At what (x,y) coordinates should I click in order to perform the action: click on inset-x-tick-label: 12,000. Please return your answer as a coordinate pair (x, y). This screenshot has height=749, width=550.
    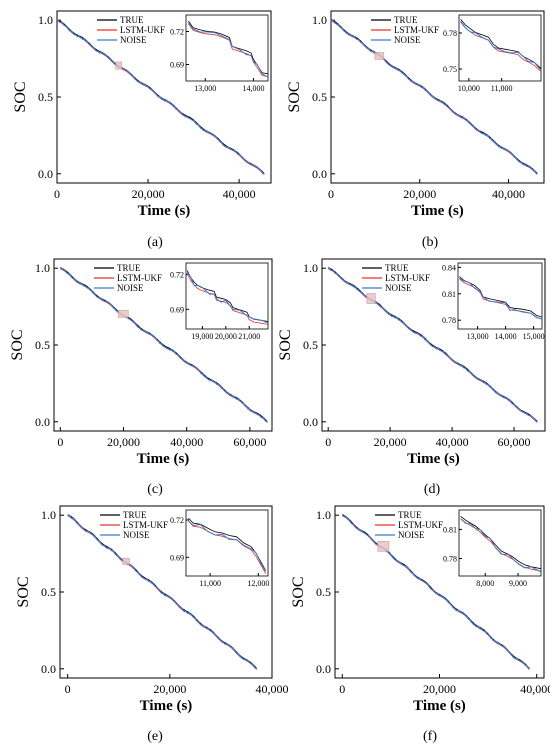
    Looking at the image, I should click on (258, 583).